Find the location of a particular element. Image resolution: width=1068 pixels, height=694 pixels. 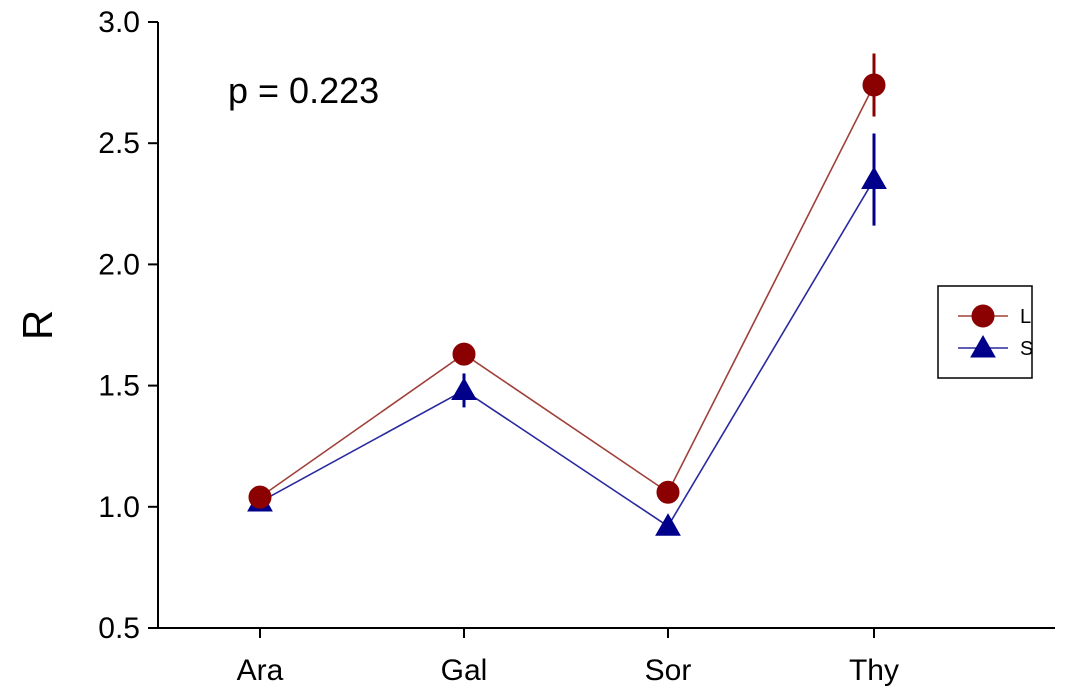

x-tick-label: Thy is located at coordinates (874, 670).